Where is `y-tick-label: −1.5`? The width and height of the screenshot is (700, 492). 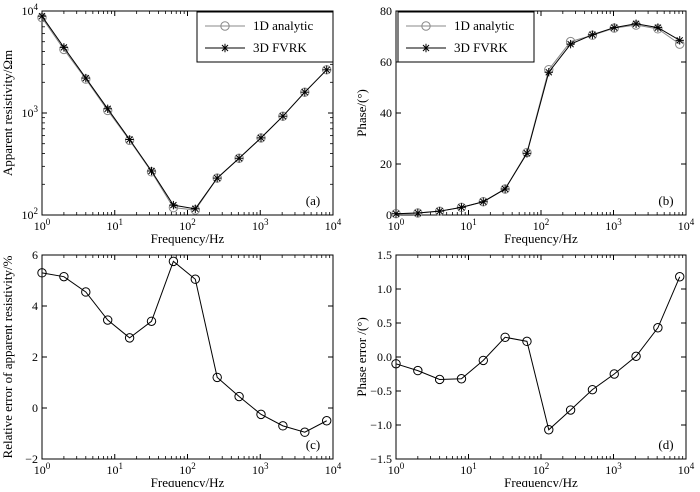
y-tick-label: −1.5 is located at coordinates (381, 459).